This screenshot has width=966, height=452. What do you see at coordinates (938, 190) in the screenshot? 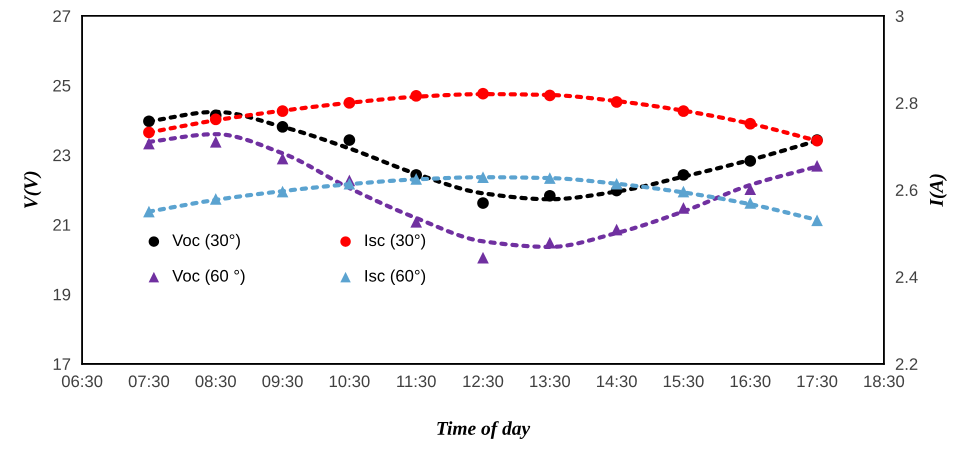
I see `y2-axis-title: I(A)` at bounding box center [938, 190].